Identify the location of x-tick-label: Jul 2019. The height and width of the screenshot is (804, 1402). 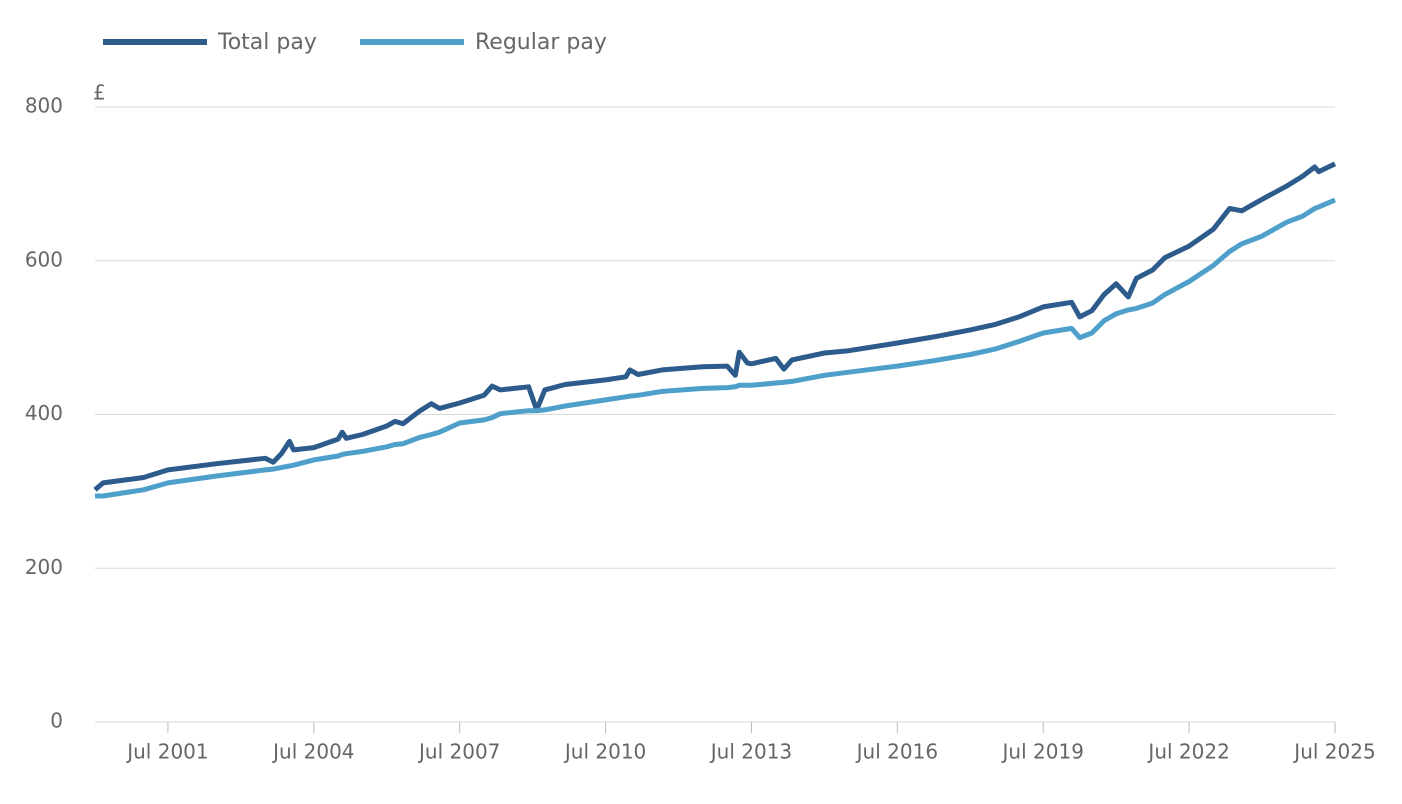
(1042, 752).